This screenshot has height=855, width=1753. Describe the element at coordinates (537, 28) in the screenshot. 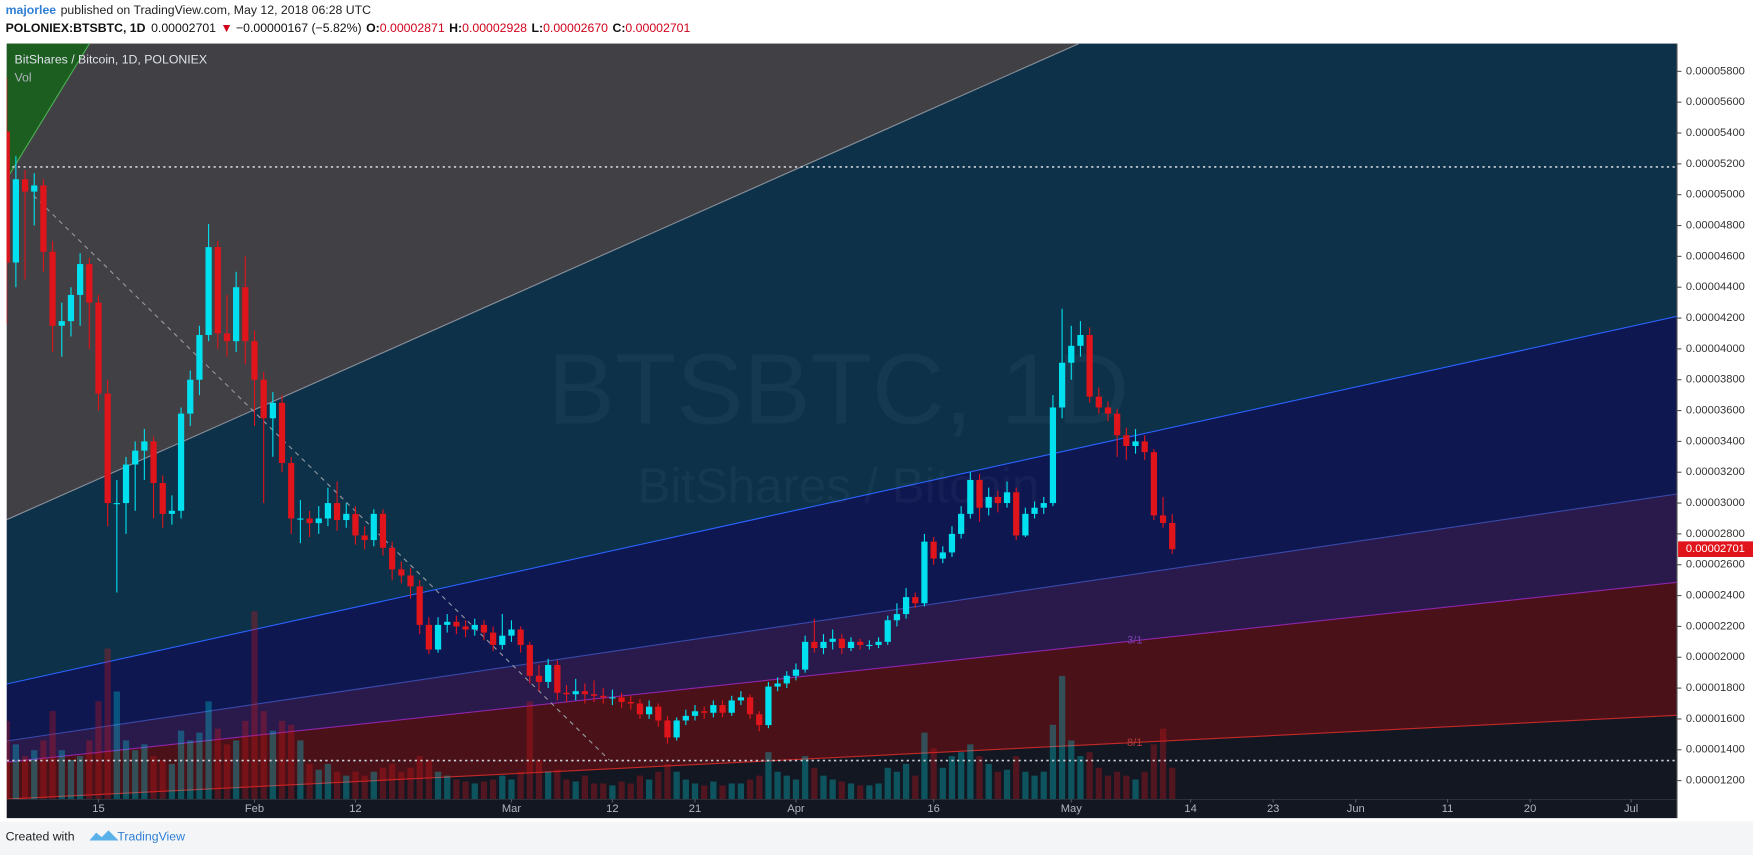

I see `l-label: L:` at that location.